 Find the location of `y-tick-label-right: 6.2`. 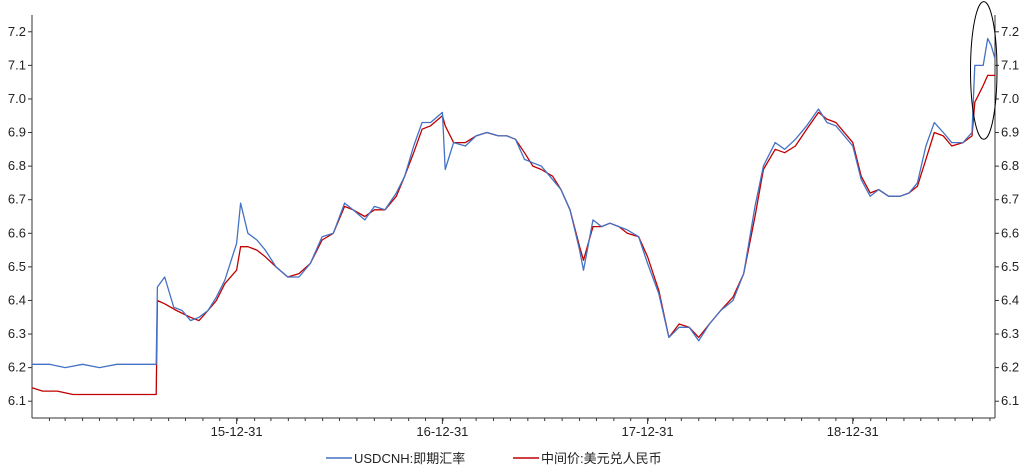

y-tick-label-right: 6.2 is located at coordinates (1010, 367).